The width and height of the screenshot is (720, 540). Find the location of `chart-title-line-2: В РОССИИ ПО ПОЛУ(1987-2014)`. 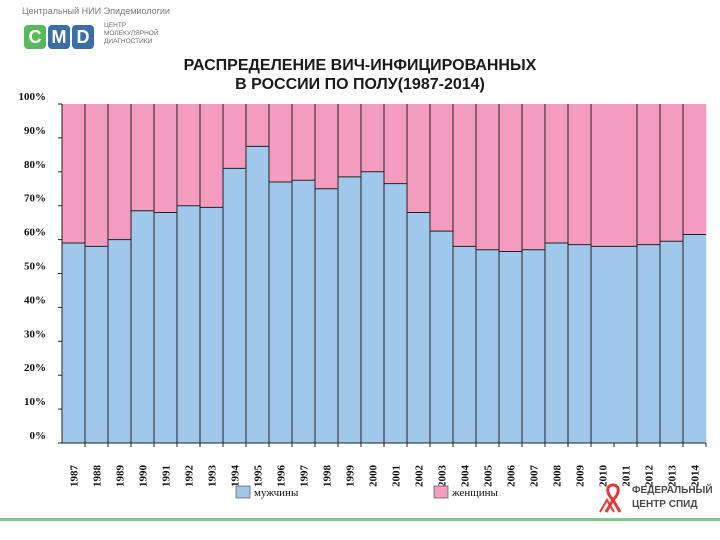

chart-title-line-2: В РОССИИ ПО ПОЛУ(1987-2014) is located at coordinates (360, 84).